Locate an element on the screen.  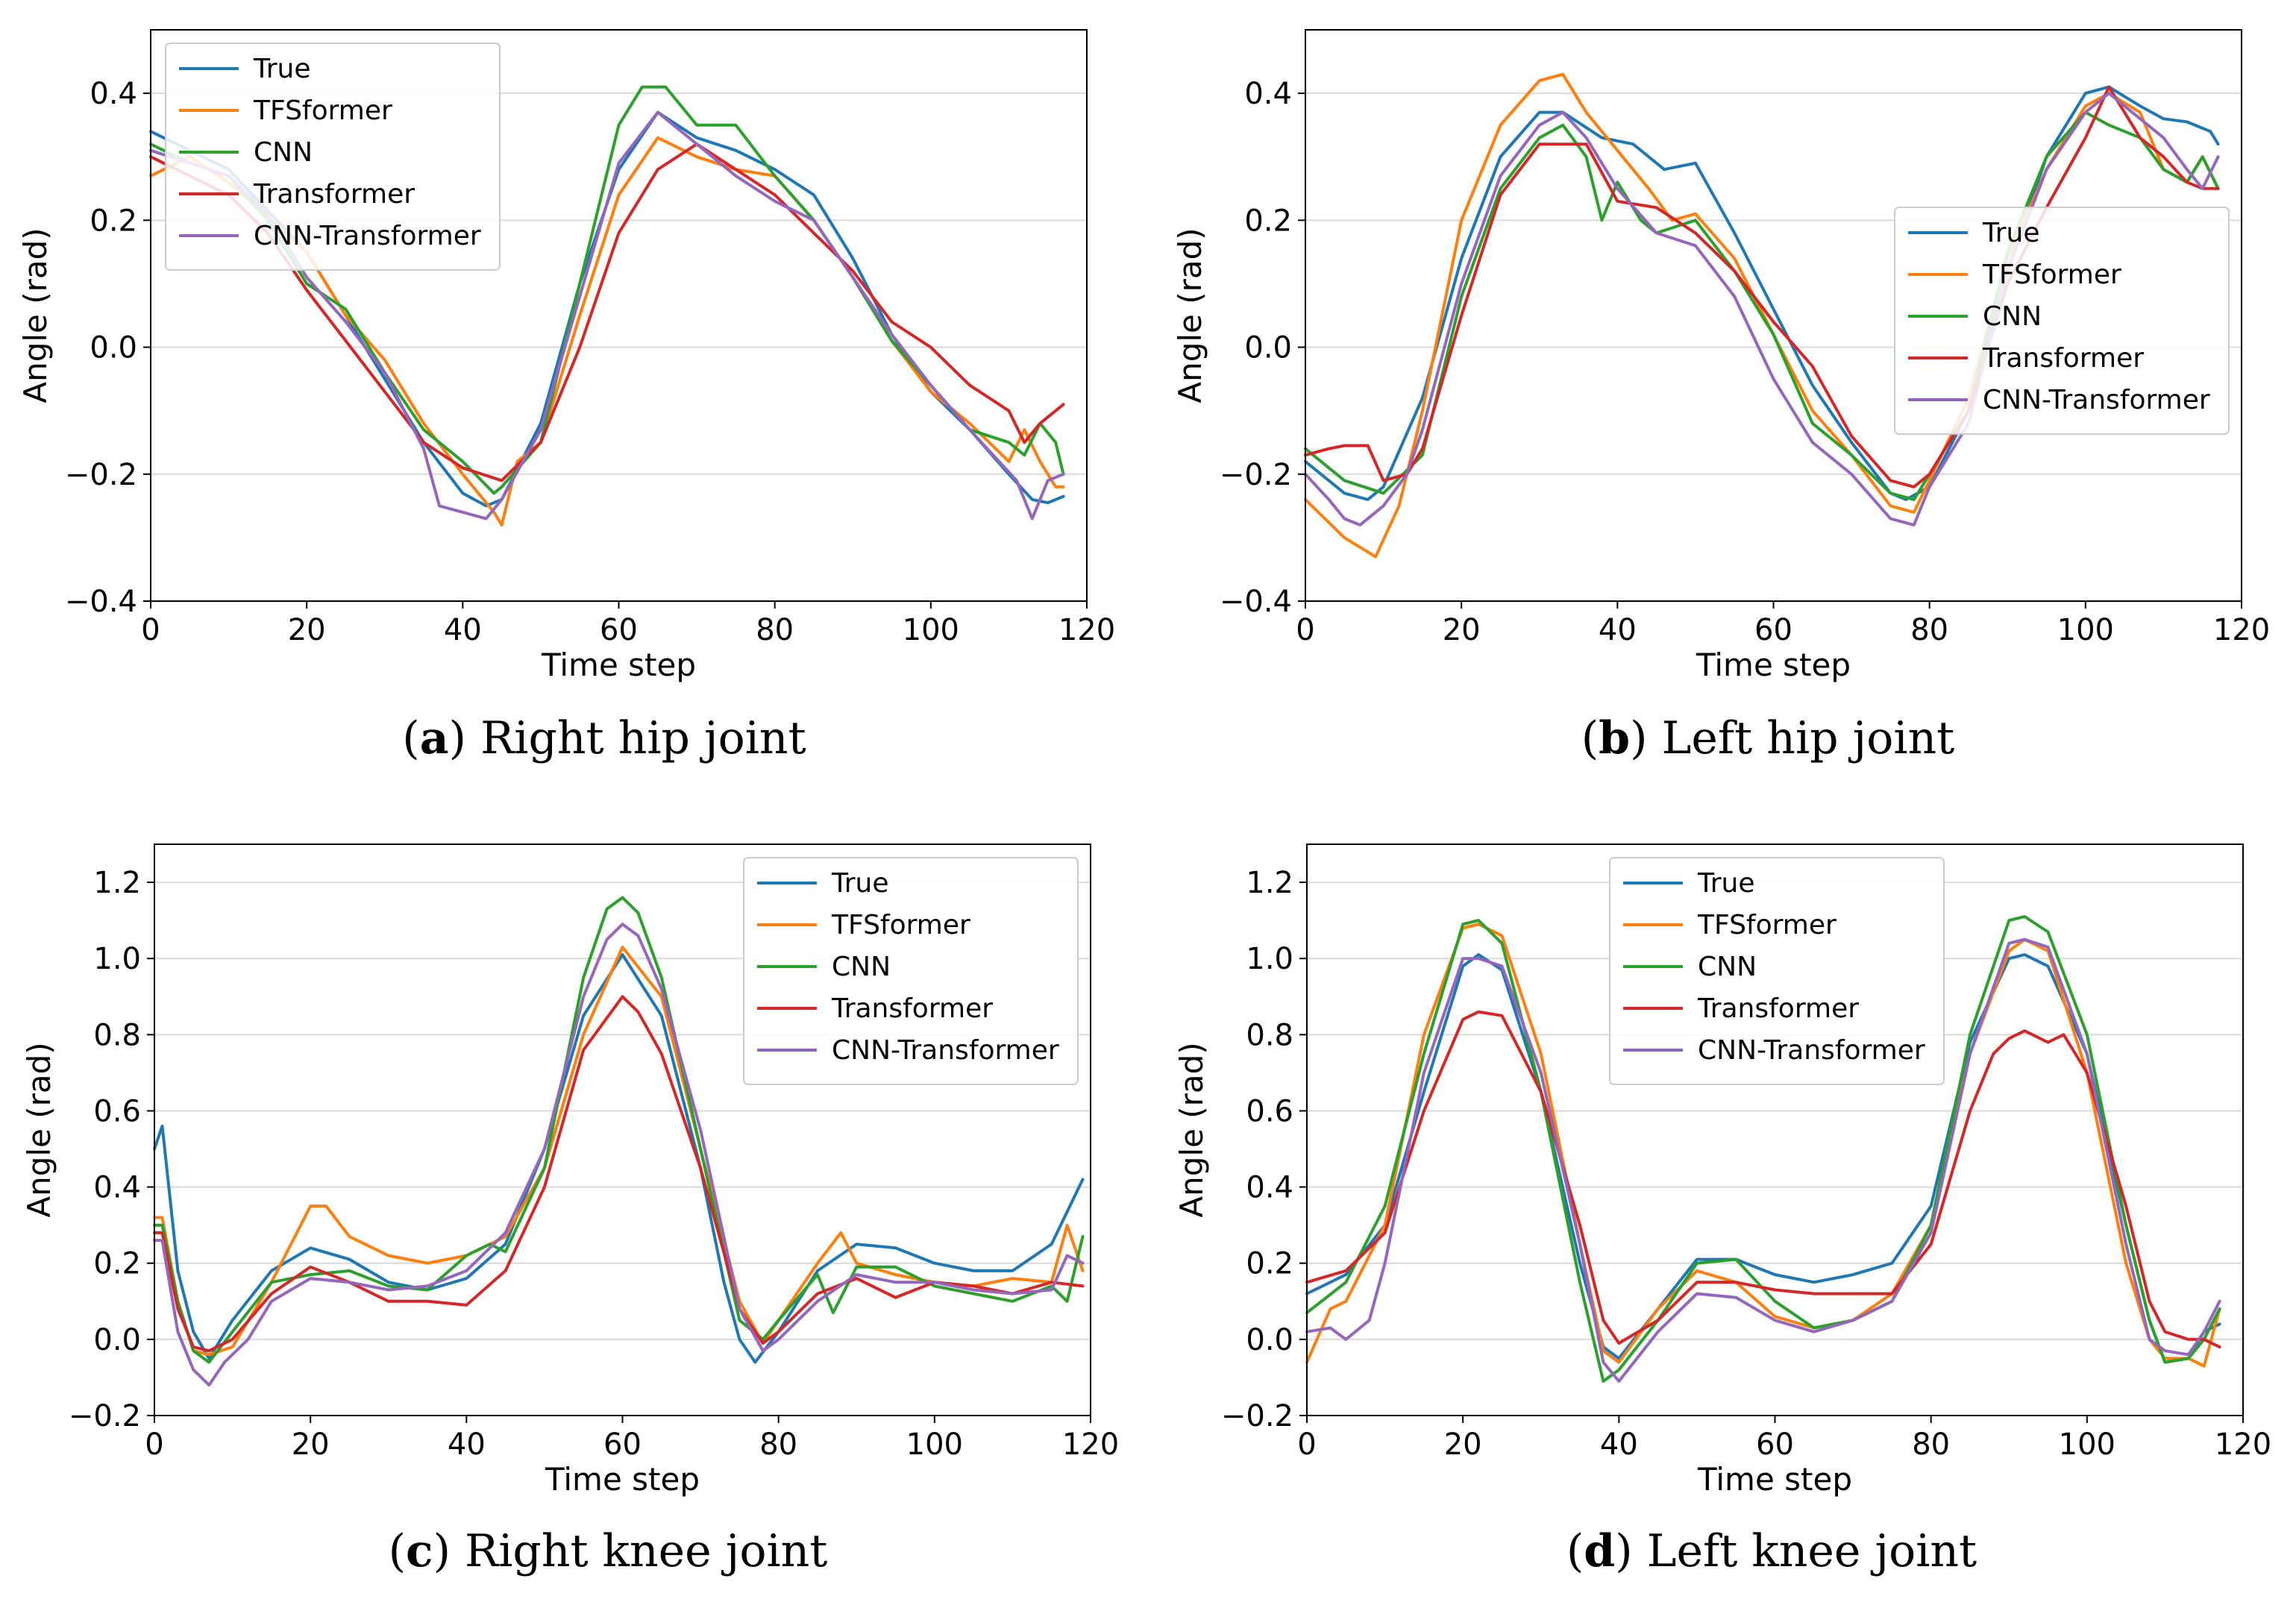
caption-letter: a is located at coordinates (434, 738).